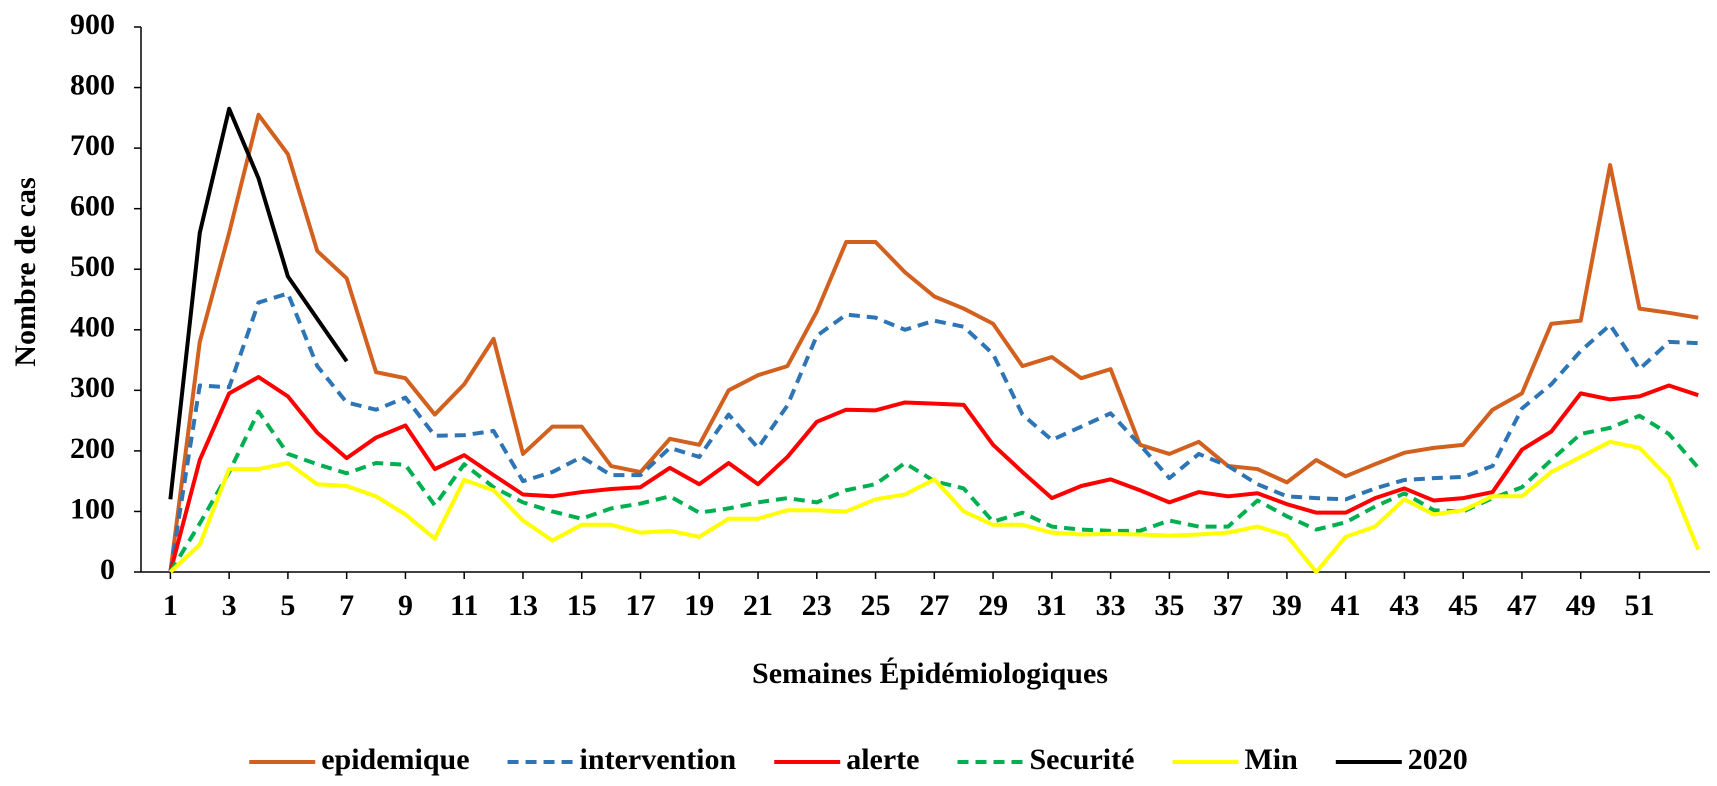 This screenshot has width=1717, height=786. What do you see at coordinates (92, 145) in the screenshot?
I see `y-tick-label: 700` at bounding box center [92, 145].